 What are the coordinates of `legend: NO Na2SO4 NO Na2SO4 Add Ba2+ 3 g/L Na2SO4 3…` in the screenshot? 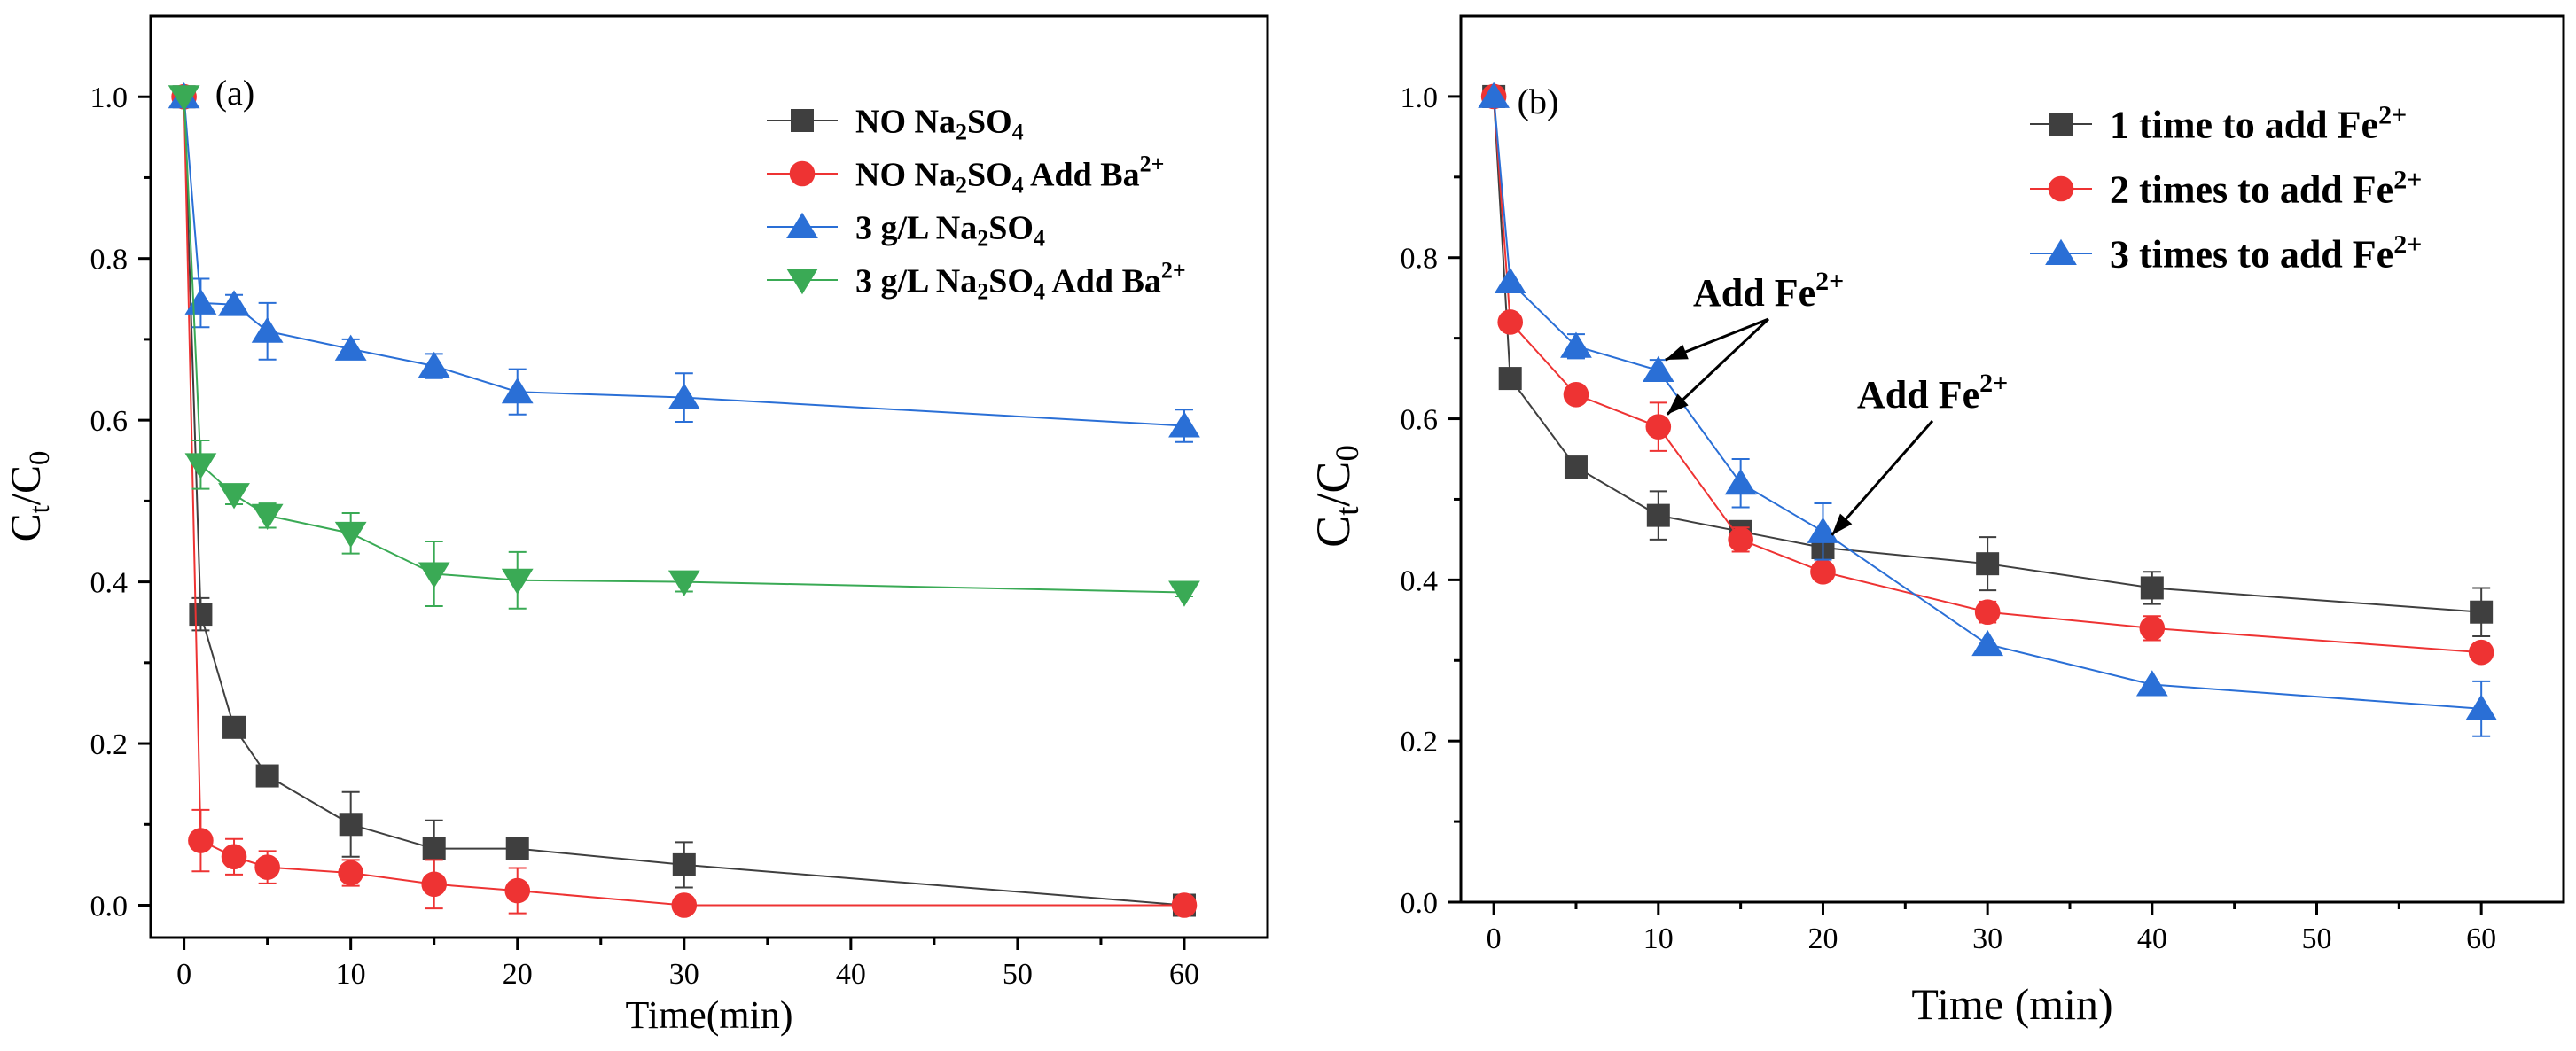 It's located at (976, 203).